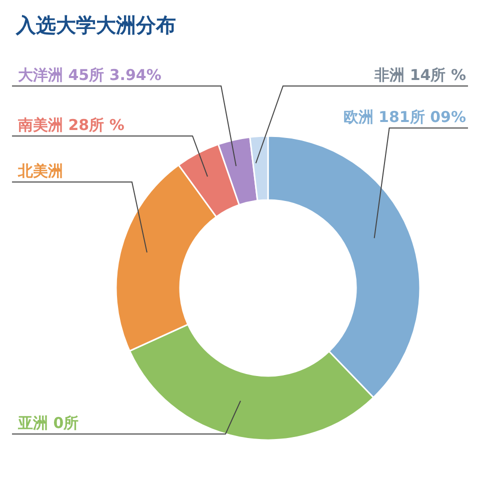 The width and height of the screenshot is (480, 480). Describe the element at coordinates (70, 125) in the screenshot. I see `slice-label: 南美洲 28所 %` at that location.